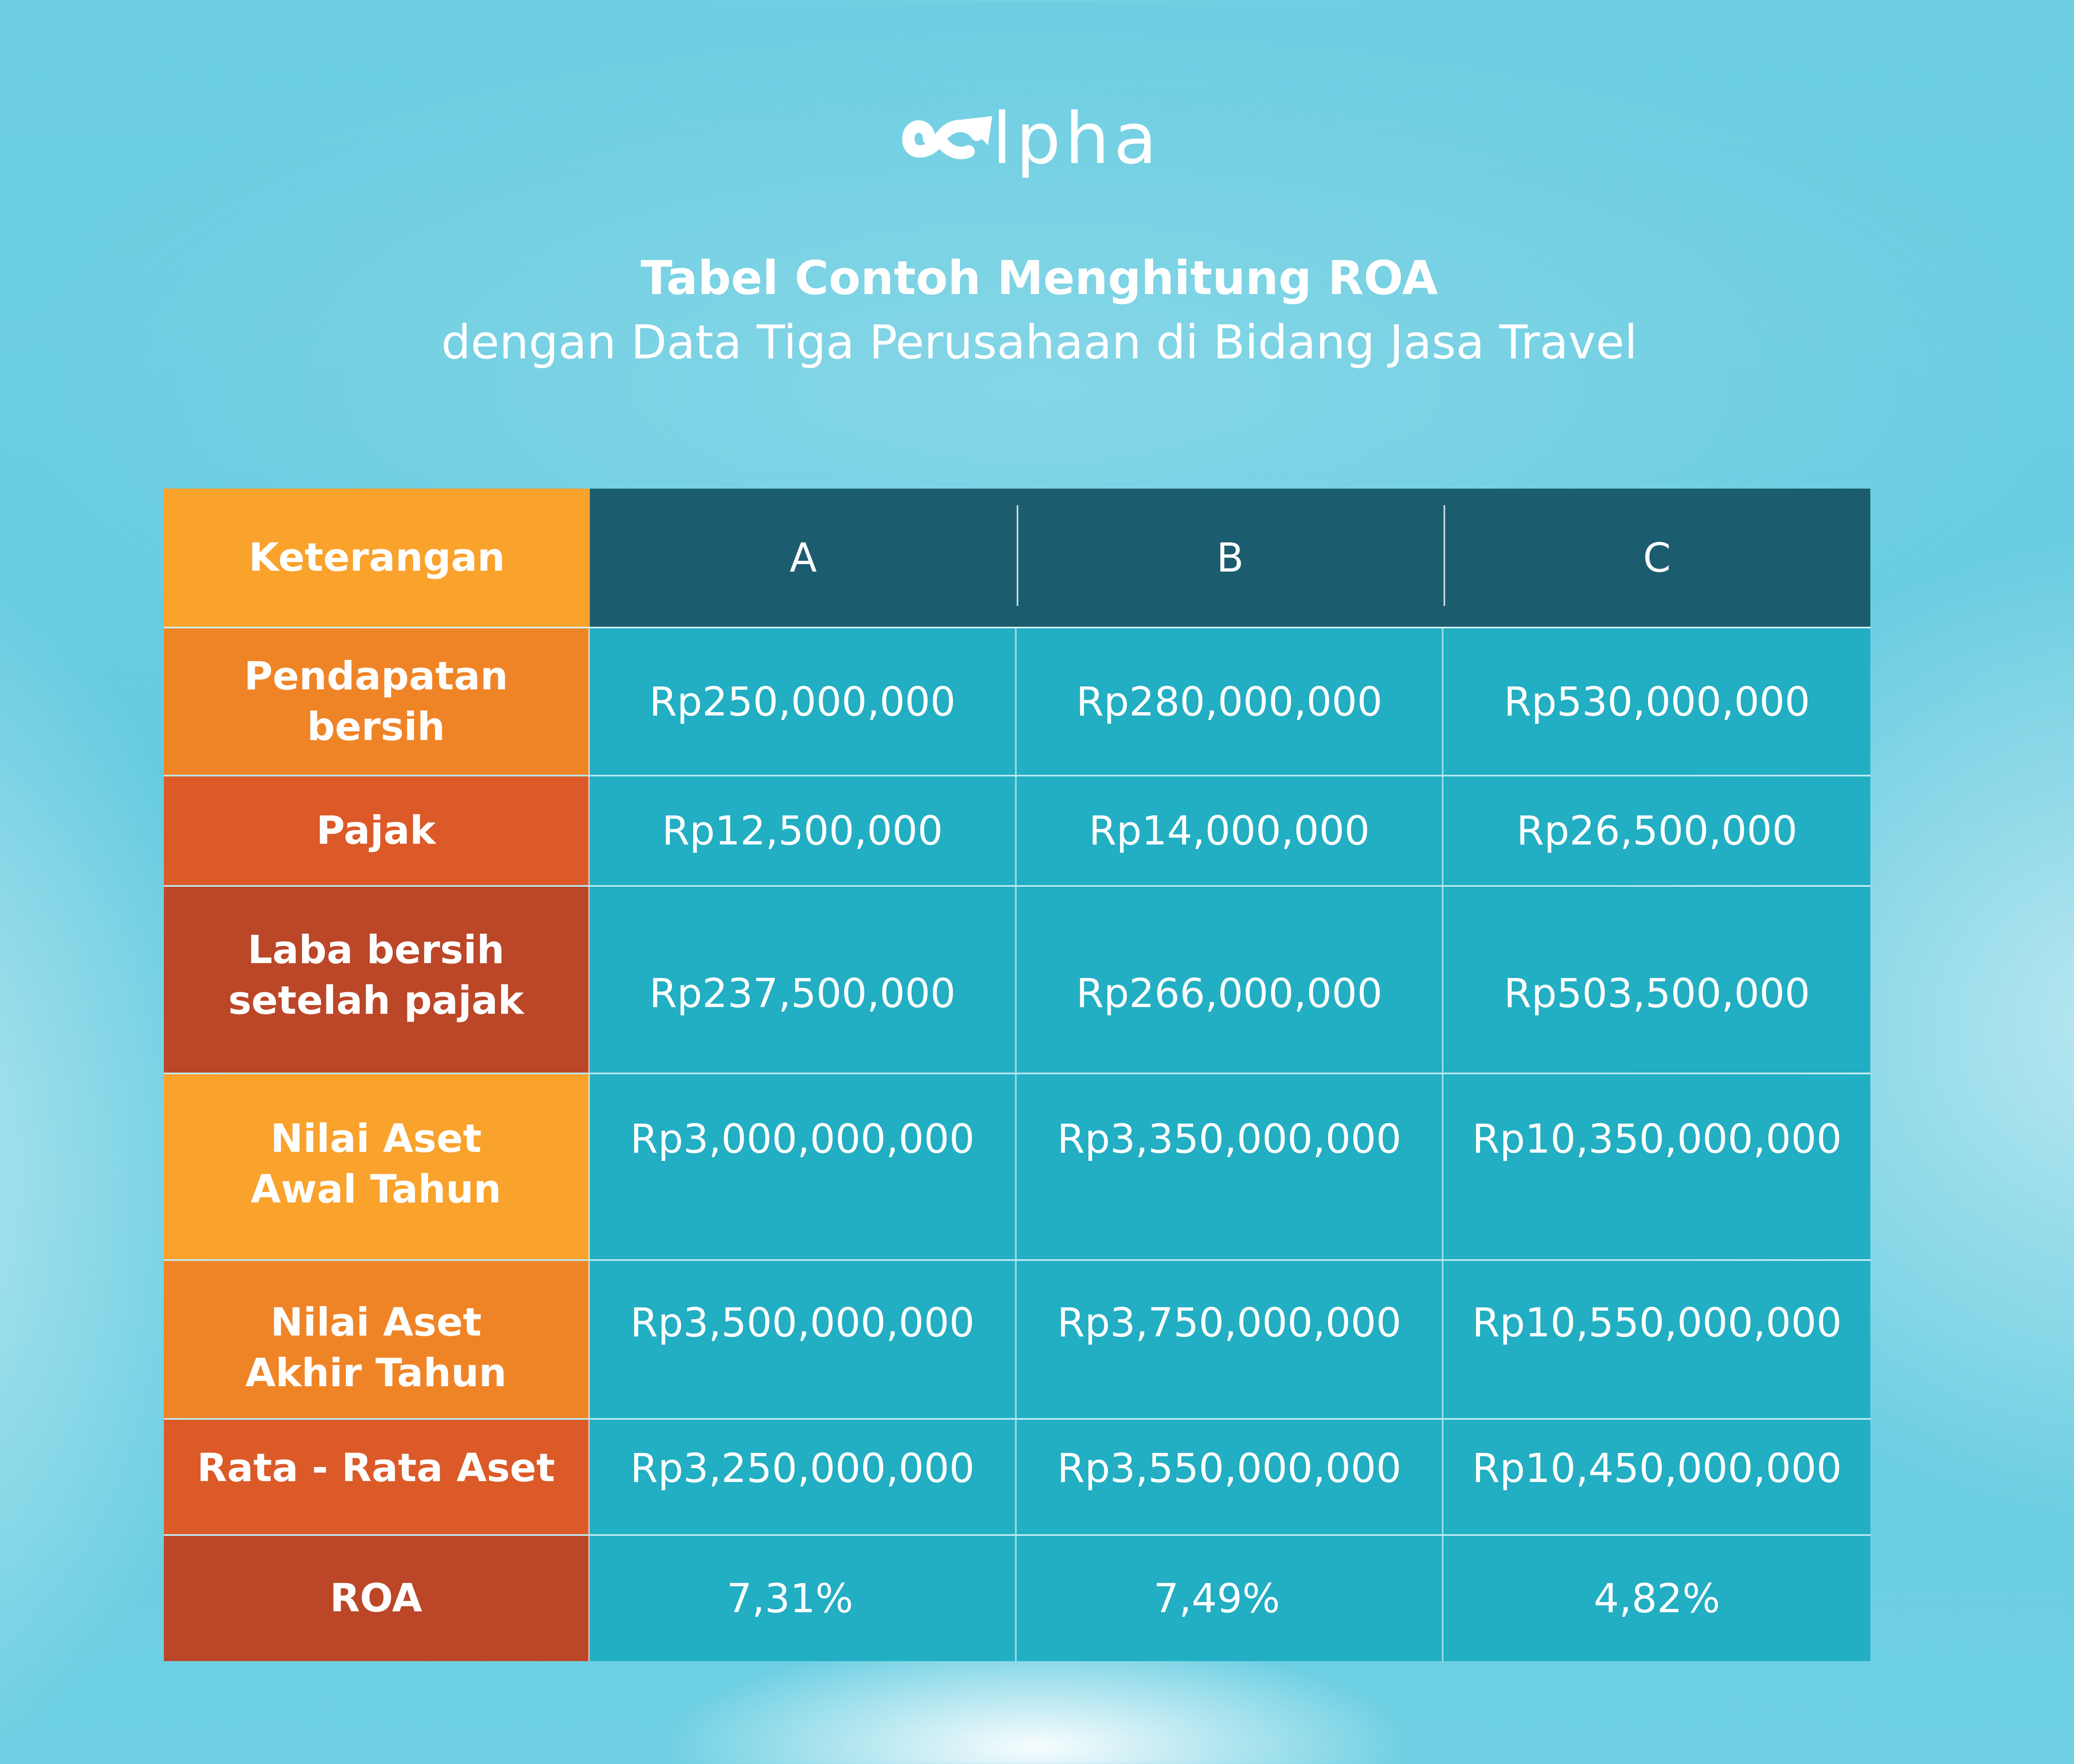 Image resolution: width=2074 pixels, height=1764 pixels. What do you see at coordinates (803, 1166) in the screenshot?
I see `value-a: Rp3,000,000,000` at bounding box center [803, 1166].